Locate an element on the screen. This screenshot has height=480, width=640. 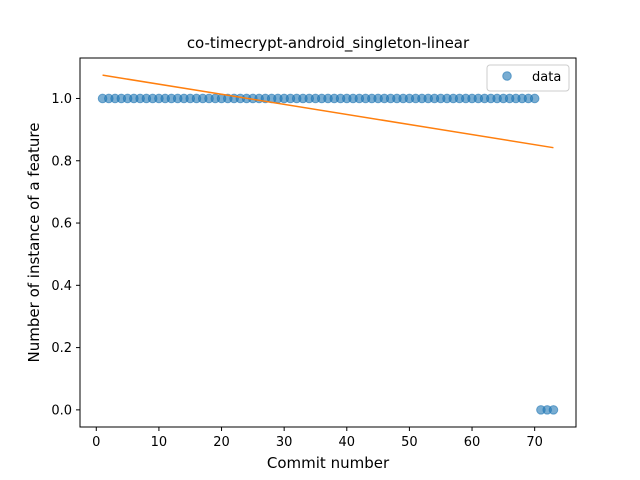
legend-label-data: data is located at coordinates (546, 77).